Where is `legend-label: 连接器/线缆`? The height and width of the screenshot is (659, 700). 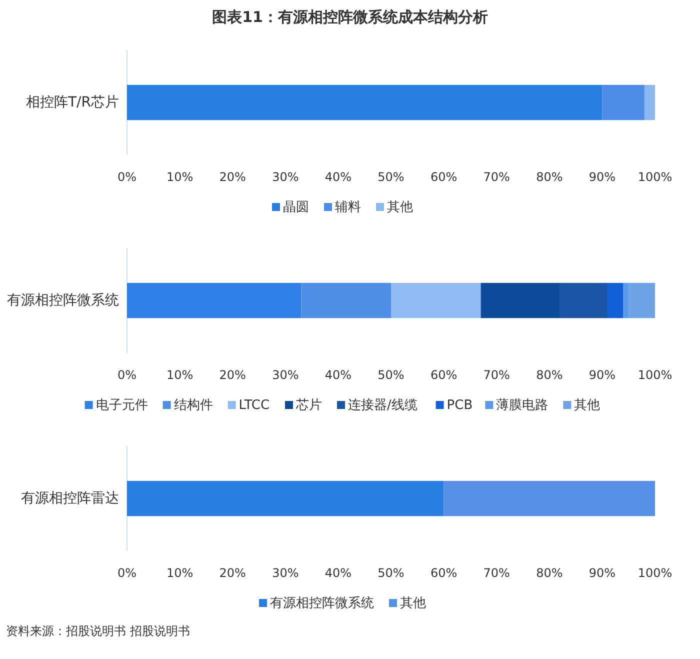
legend-label: 连接器/线缆 is located at coordinates (383, 405).